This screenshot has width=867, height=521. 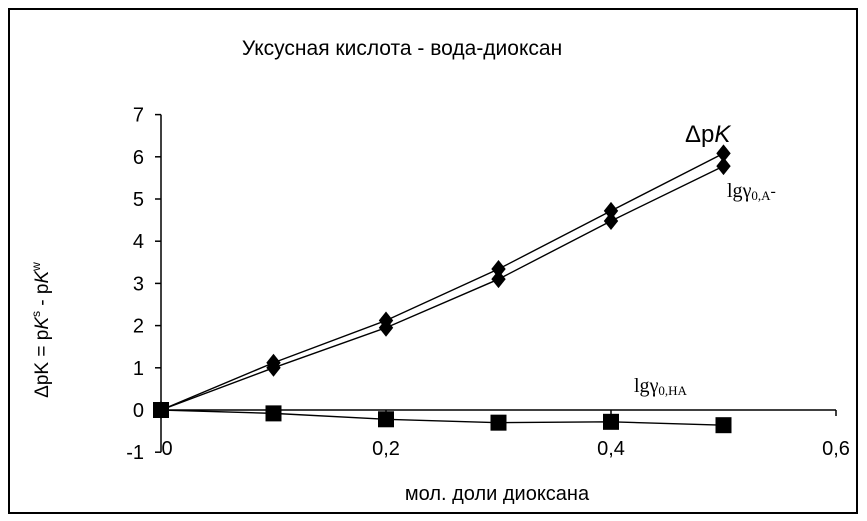 What do you see at coordinates (138, 158) in the screenshot?
I see `y-tick-label: 6` at bounding box center [138, 158].